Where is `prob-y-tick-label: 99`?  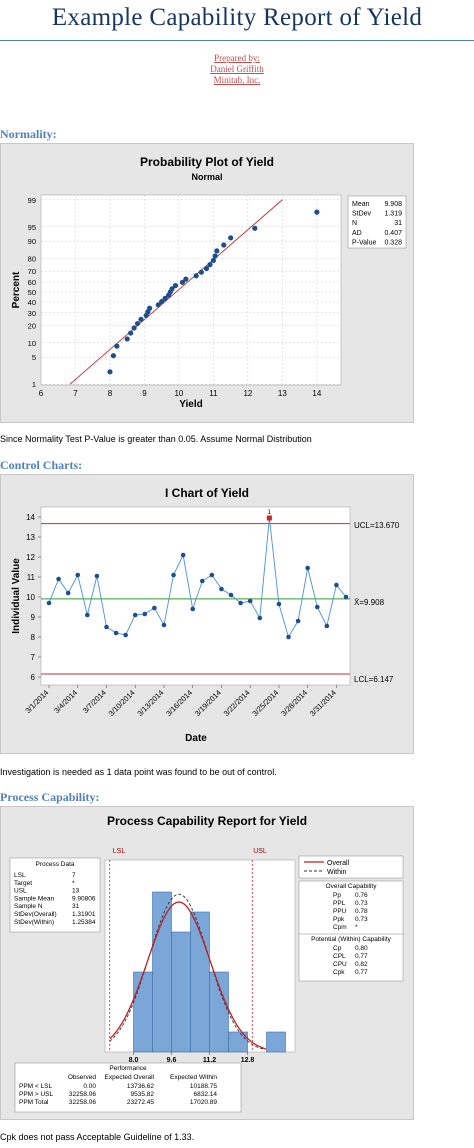
prob-y-tick-label: 99 is located at coordinates (32, 200).